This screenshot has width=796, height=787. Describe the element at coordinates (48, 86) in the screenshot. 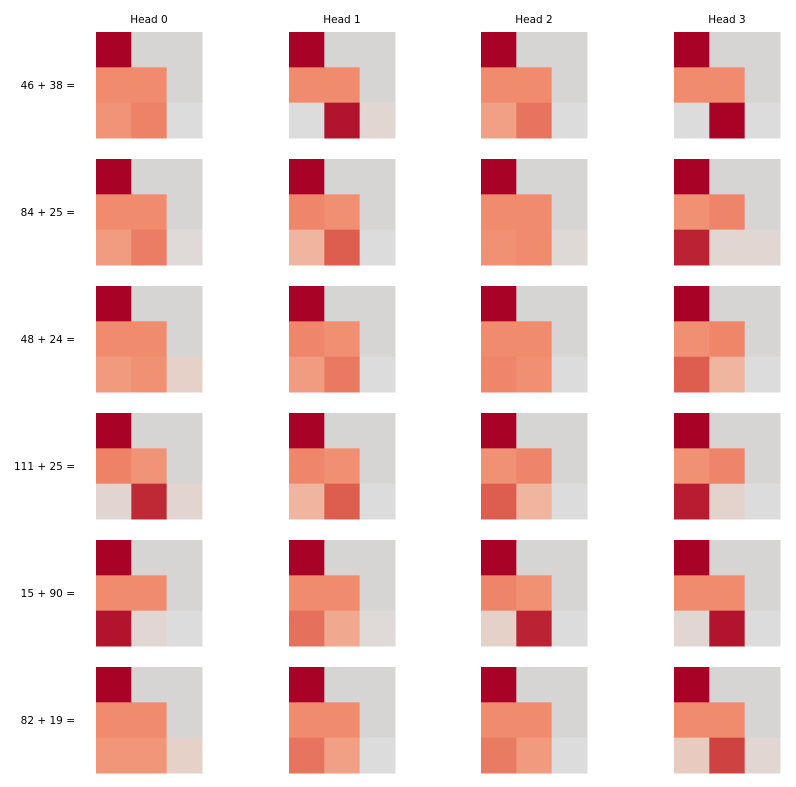

I see `row-label-0: 46 + 38 =` at that location.